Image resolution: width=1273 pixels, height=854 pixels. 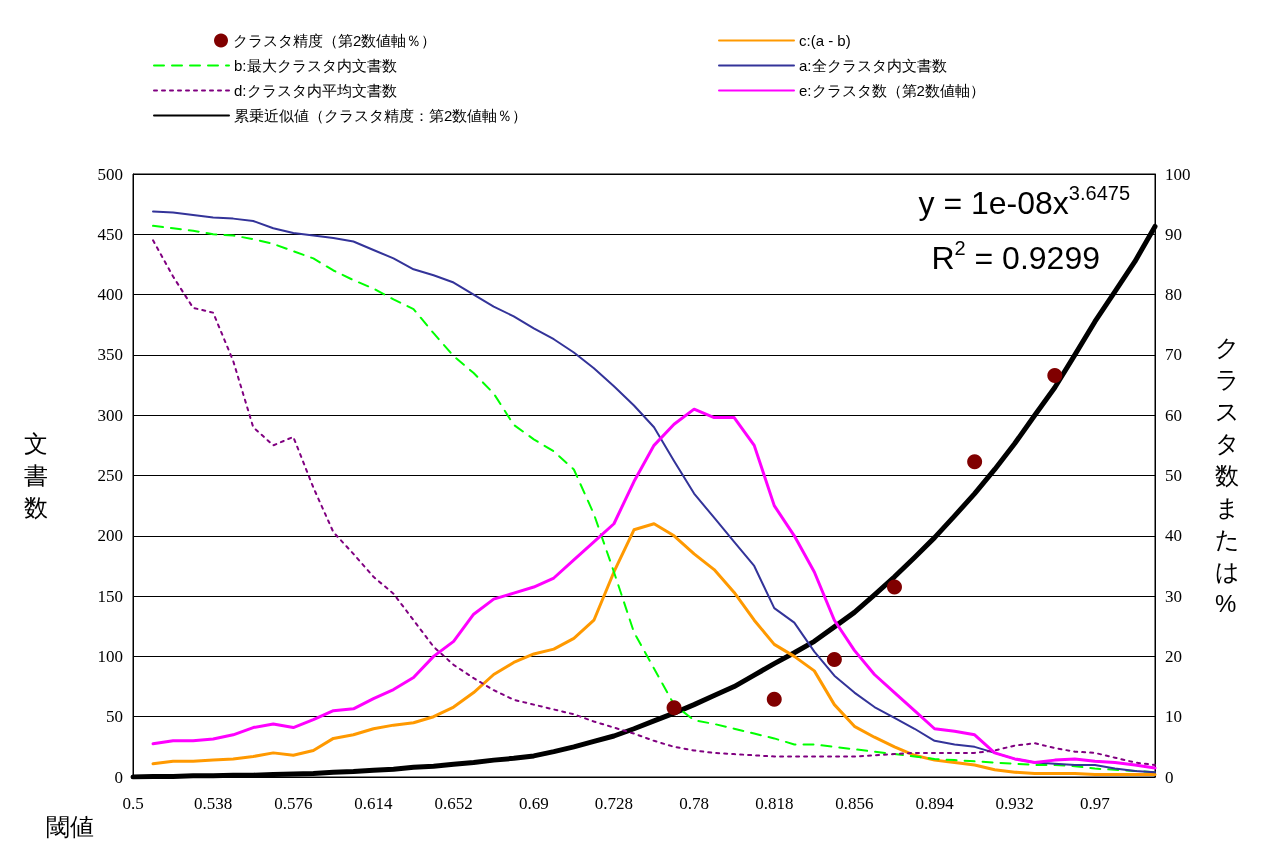 What do you see at coordinates (381, 115) in the screenshot?
I see `legend-label: 累乗近似値（クラスタ精度：第2数値軸％）` at bounding box center [381, 115].